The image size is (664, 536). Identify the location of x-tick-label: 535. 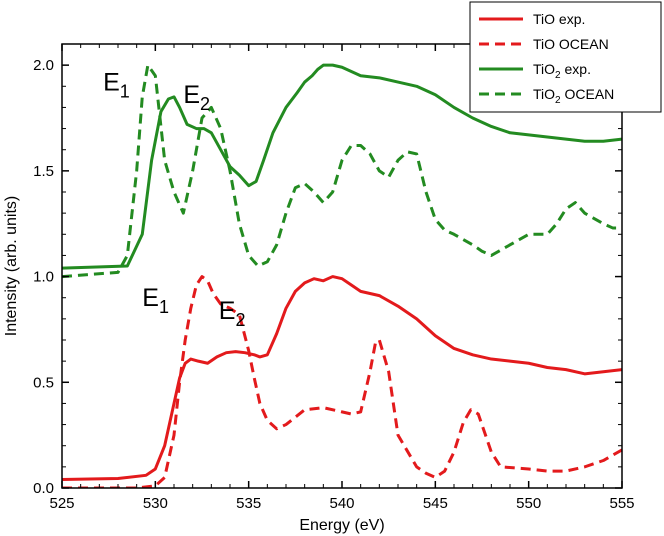
(248, 503).